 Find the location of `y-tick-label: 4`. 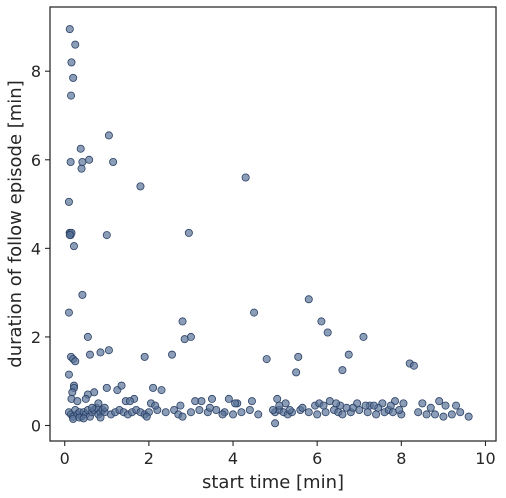

y-tick-label: 4 is located at coordinates (36, 248).